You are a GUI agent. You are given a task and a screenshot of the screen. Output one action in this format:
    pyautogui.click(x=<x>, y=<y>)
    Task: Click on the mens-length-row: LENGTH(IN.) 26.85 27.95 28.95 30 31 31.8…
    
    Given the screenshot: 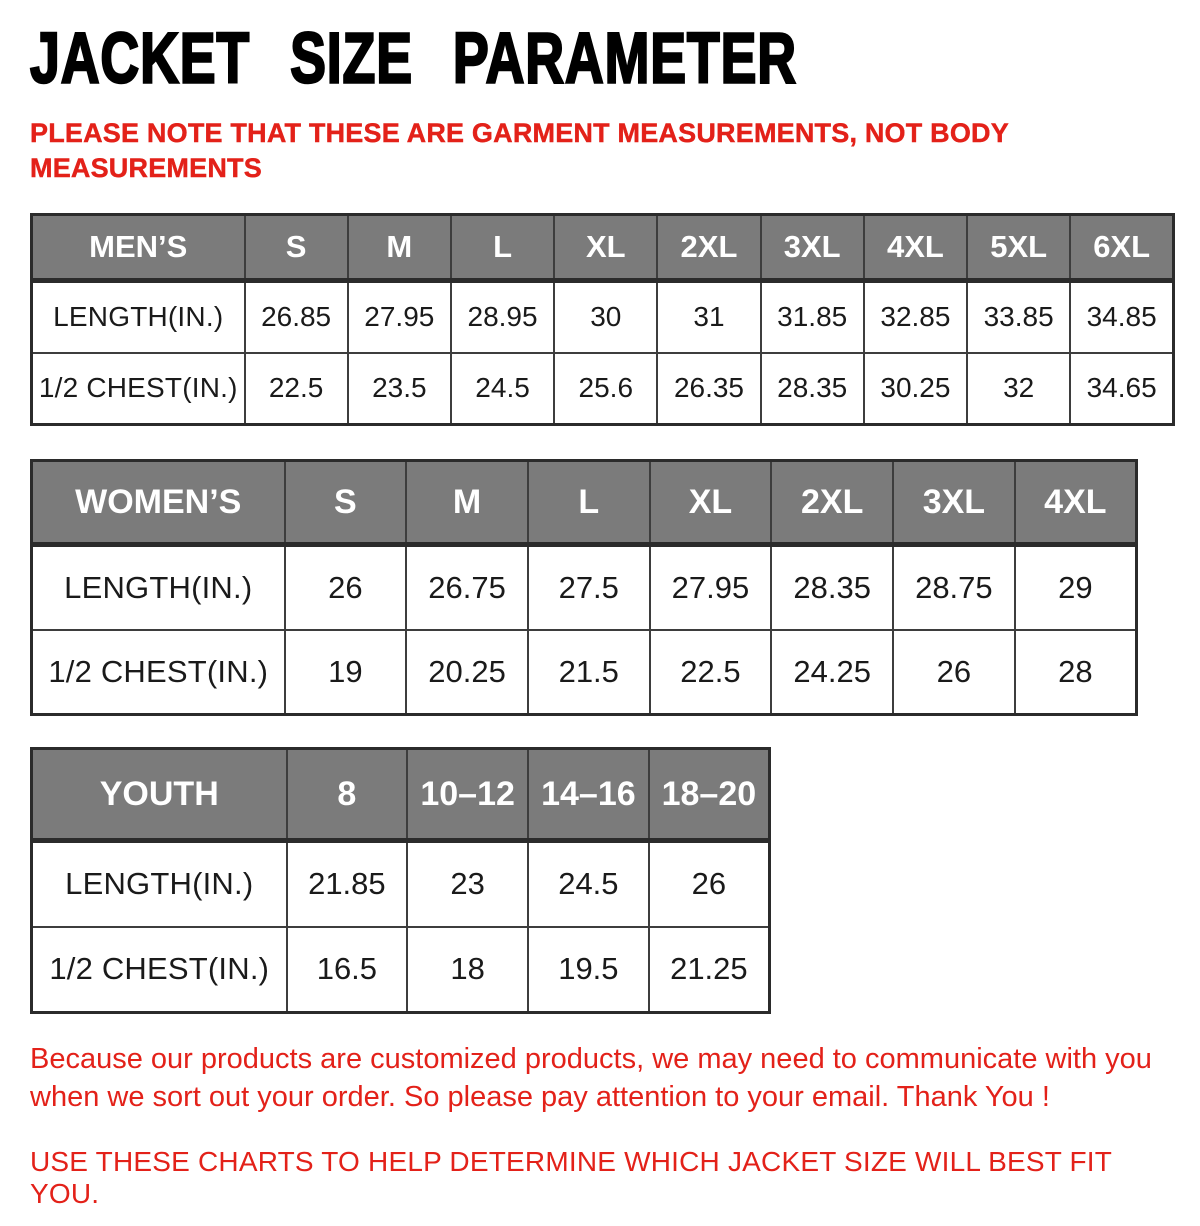 What is the action you would take?
    pyautogui.click(x=602, y=316)
    